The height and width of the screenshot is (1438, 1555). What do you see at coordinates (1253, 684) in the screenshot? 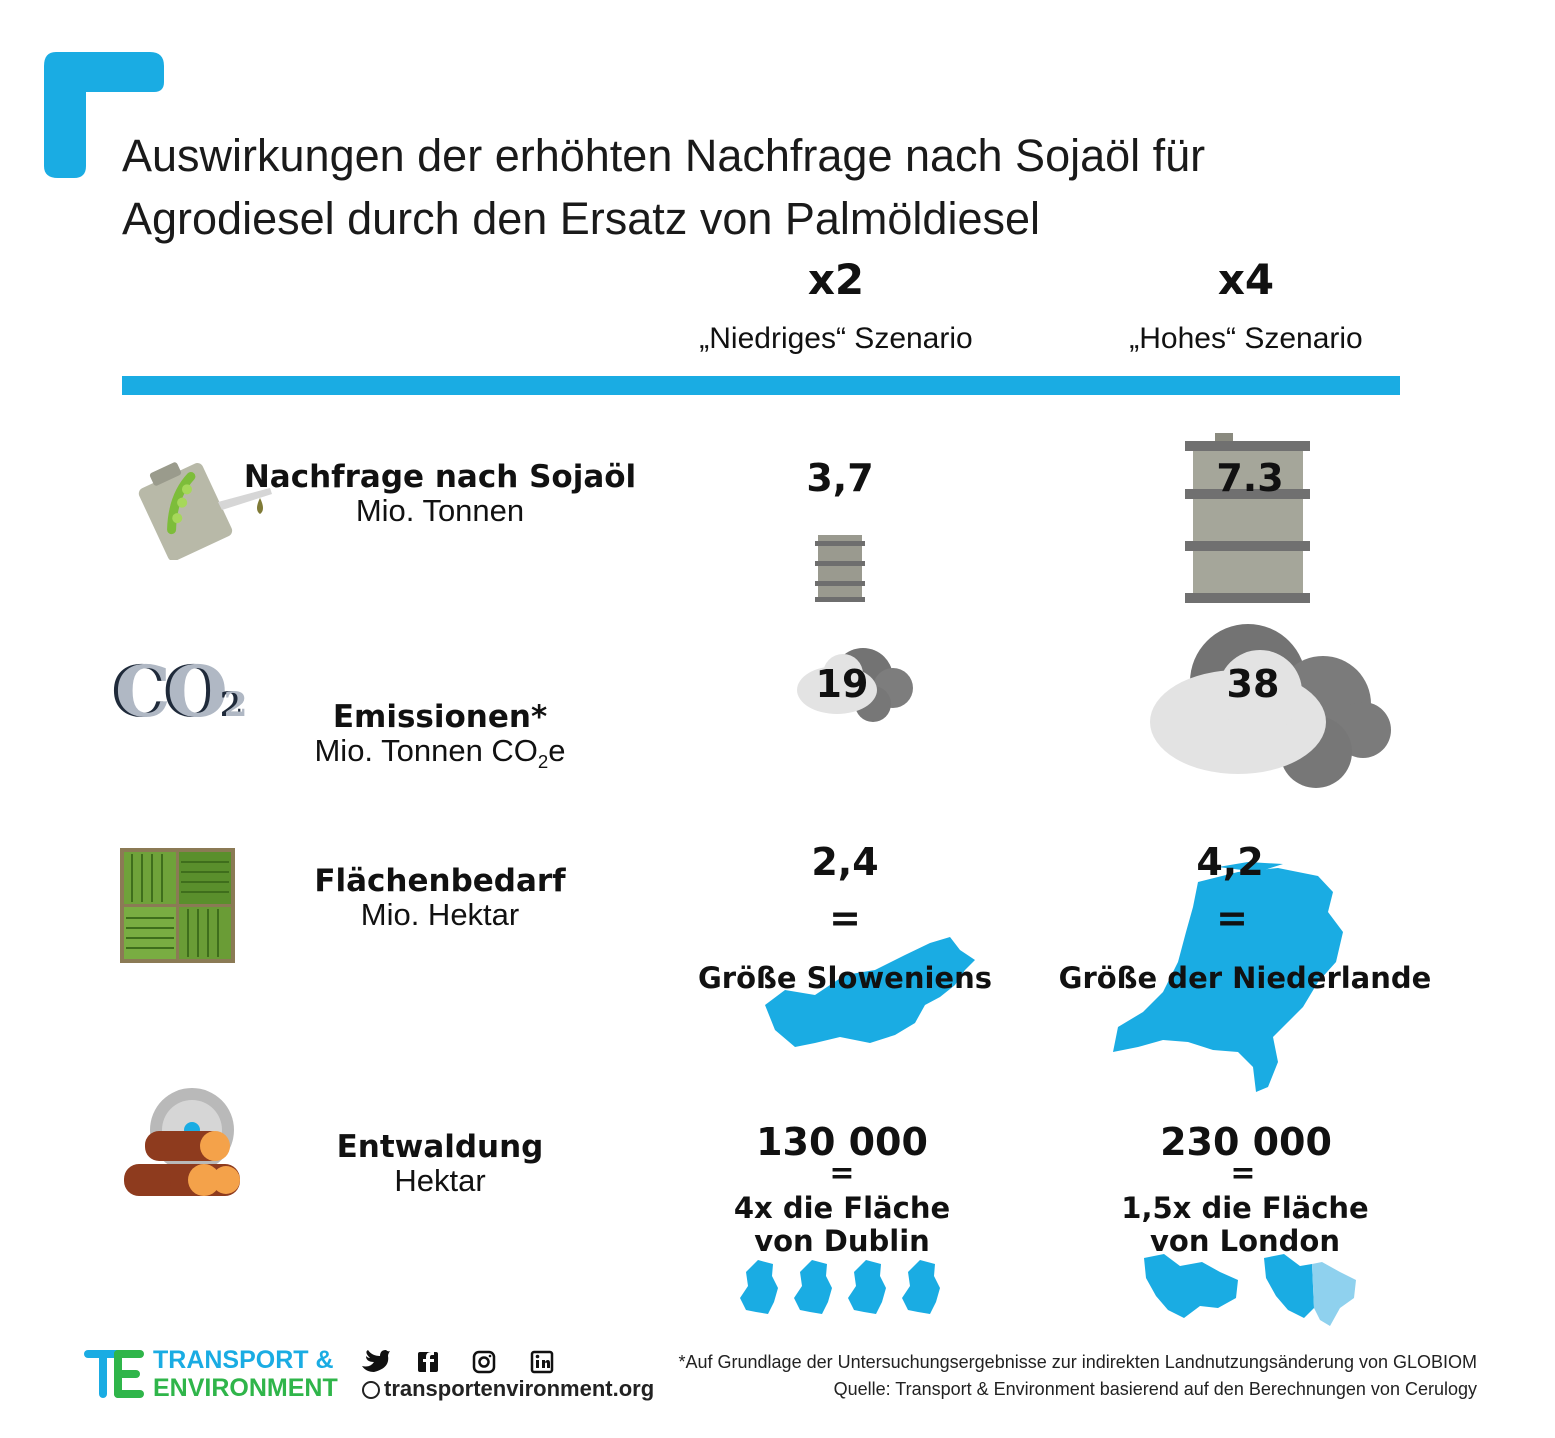
I see `emissions-high-value: 38` at bounding box center [1253, 684].